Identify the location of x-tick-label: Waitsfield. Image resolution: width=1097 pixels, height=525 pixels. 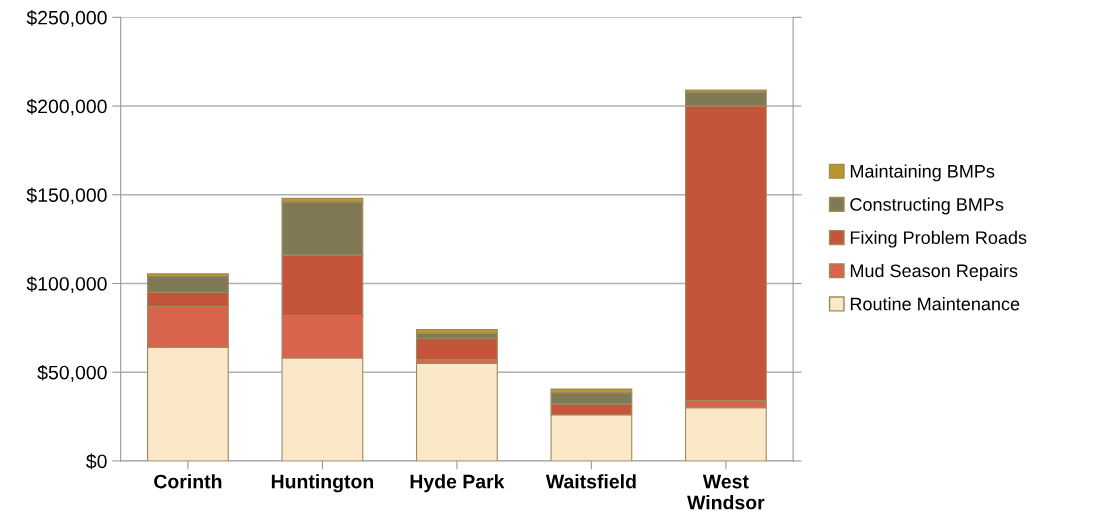
(590, 481).